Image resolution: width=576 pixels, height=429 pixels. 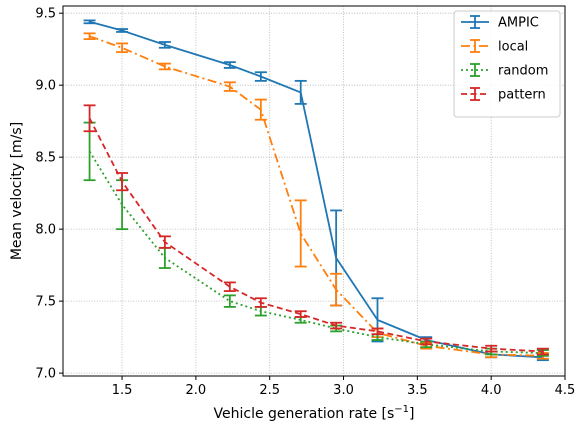 I want to click on x-tick-label: 1.5, so click(x=122, y=390).